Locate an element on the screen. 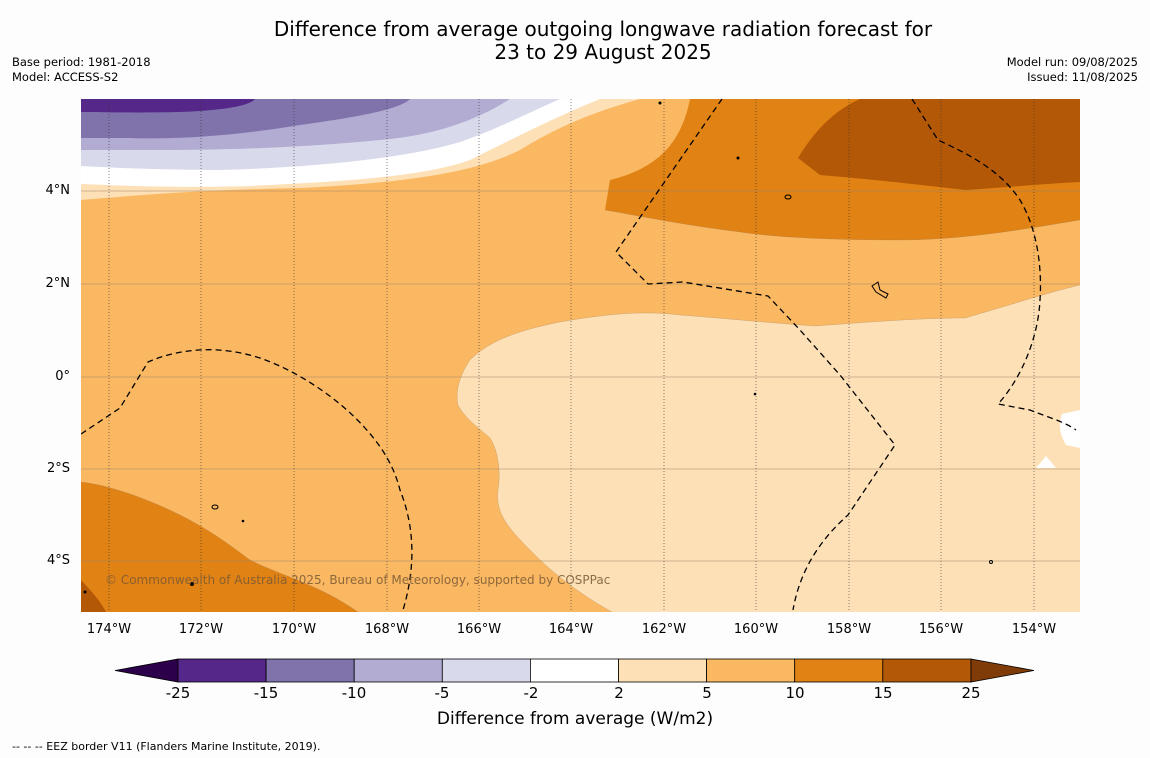  meta-right: Model run: 09/08/2025 Issued: 11/08/2025 is located at coordinates (1072, 70).